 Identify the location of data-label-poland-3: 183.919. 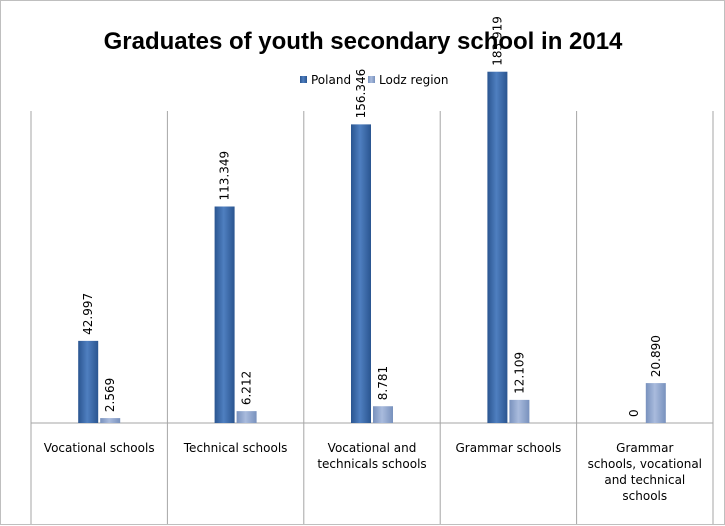
(497, 41).